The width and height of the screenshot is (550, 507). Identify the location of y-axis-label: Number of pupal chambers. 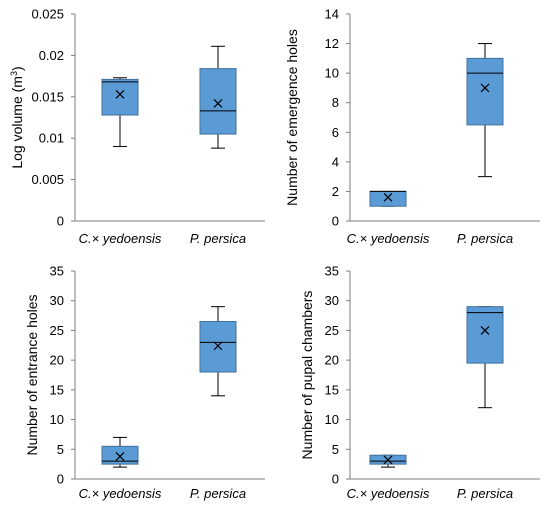
(307, 375).